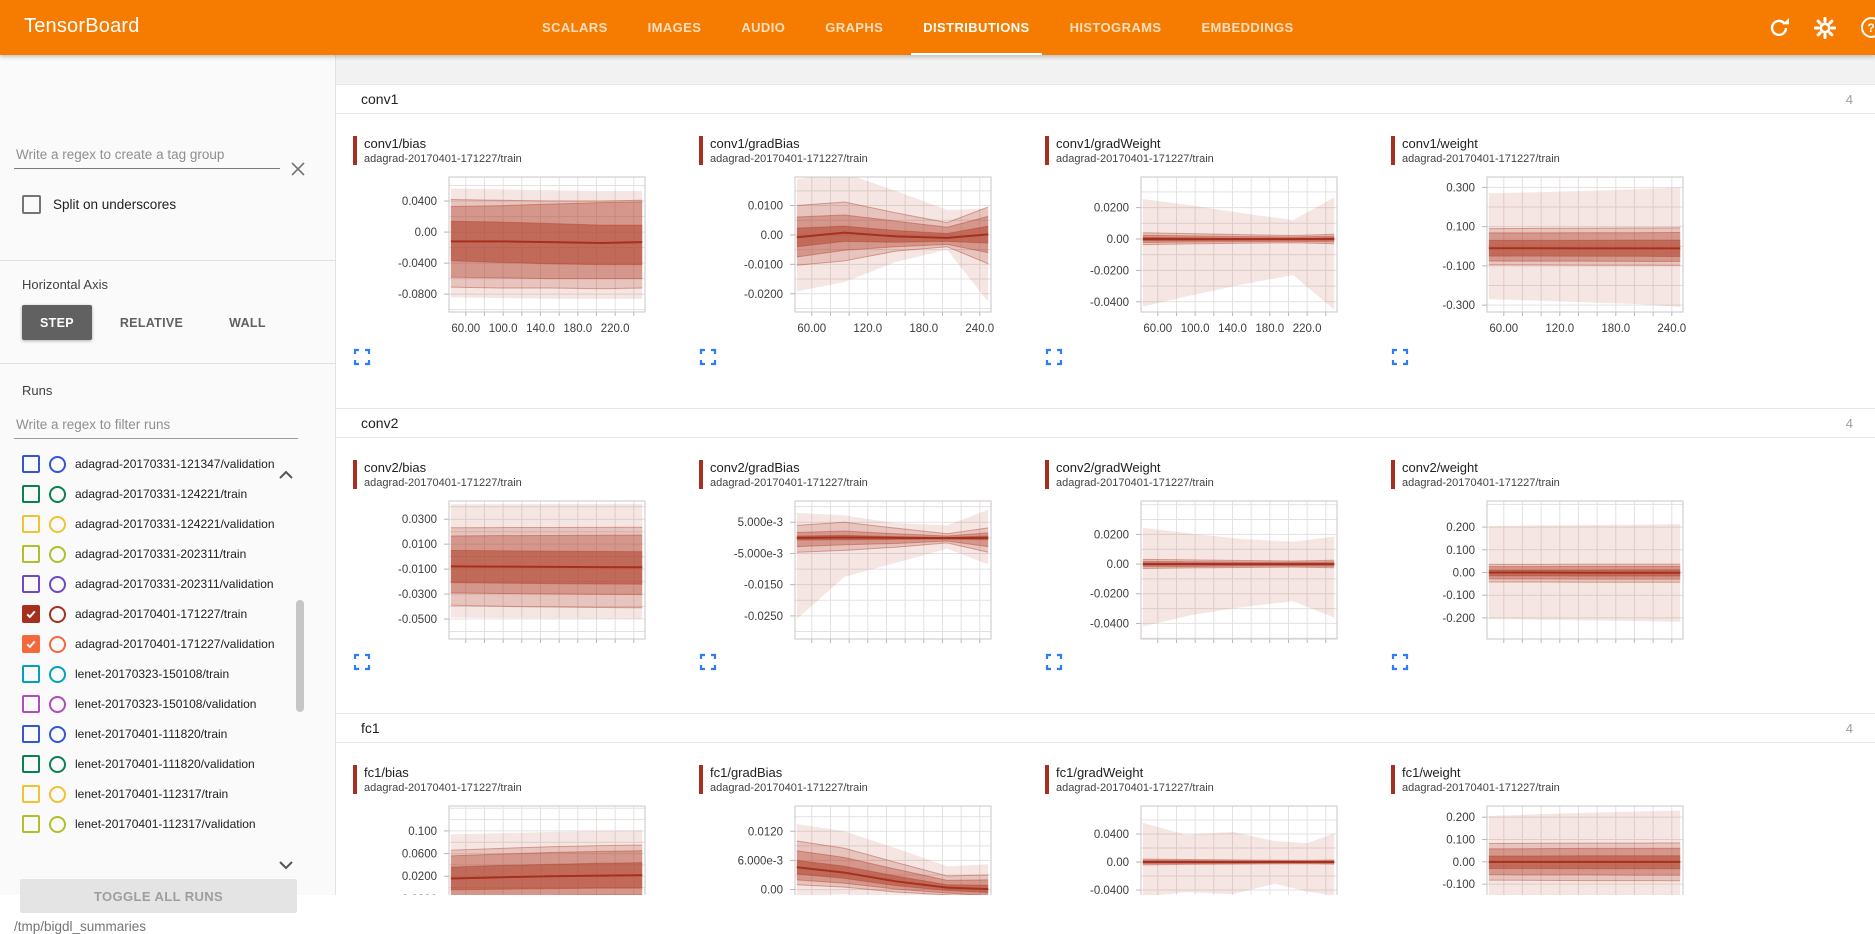  Describe the element at coordinates (763, 265) in the screenshot. I see `svg-text: -0.0100` at that location.